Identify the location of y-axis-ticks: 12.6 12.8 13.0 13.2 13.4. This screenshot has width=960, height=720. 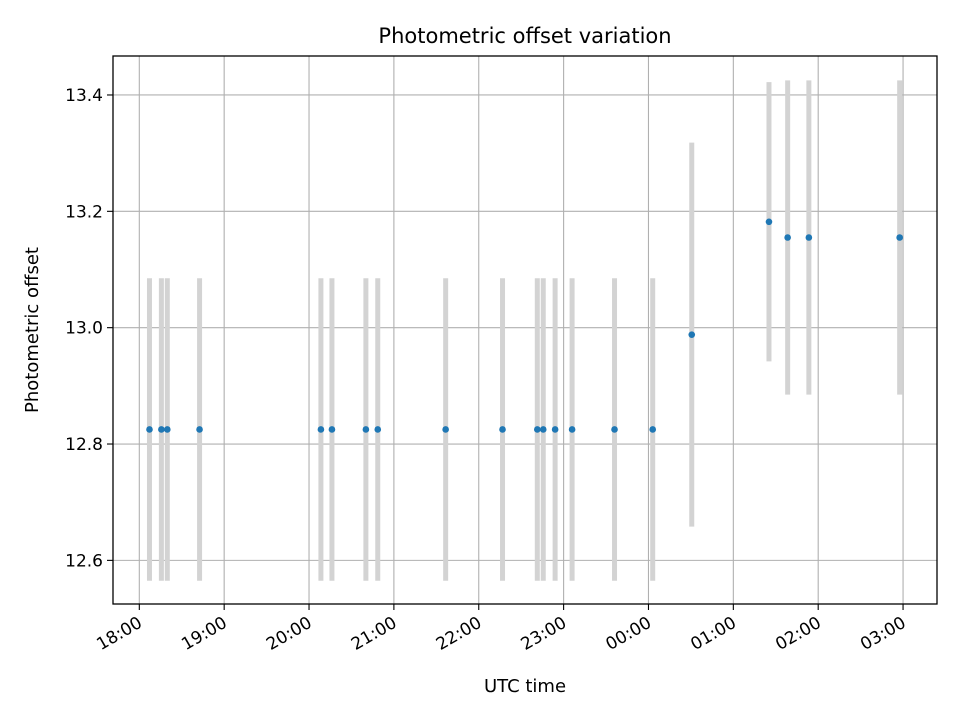
(89, 328).